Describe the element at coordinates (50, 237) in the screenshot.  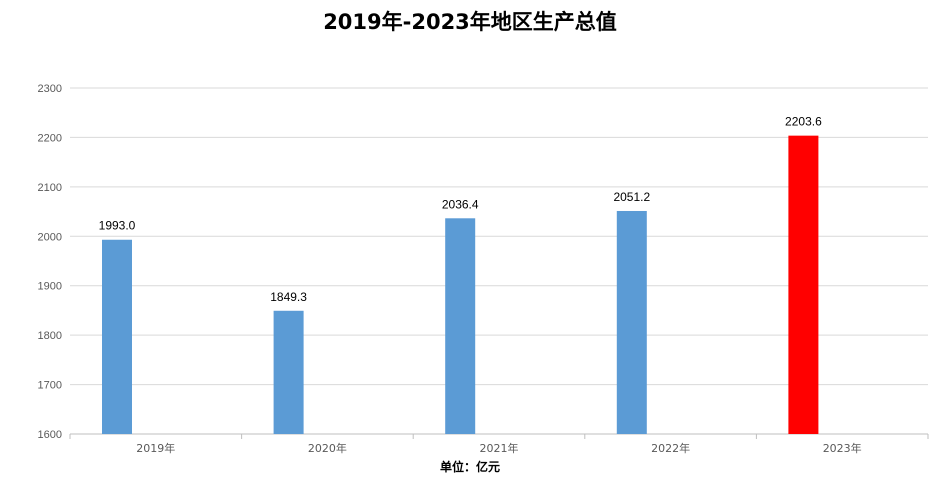
I see `y-tick-label: 2000` at that location.